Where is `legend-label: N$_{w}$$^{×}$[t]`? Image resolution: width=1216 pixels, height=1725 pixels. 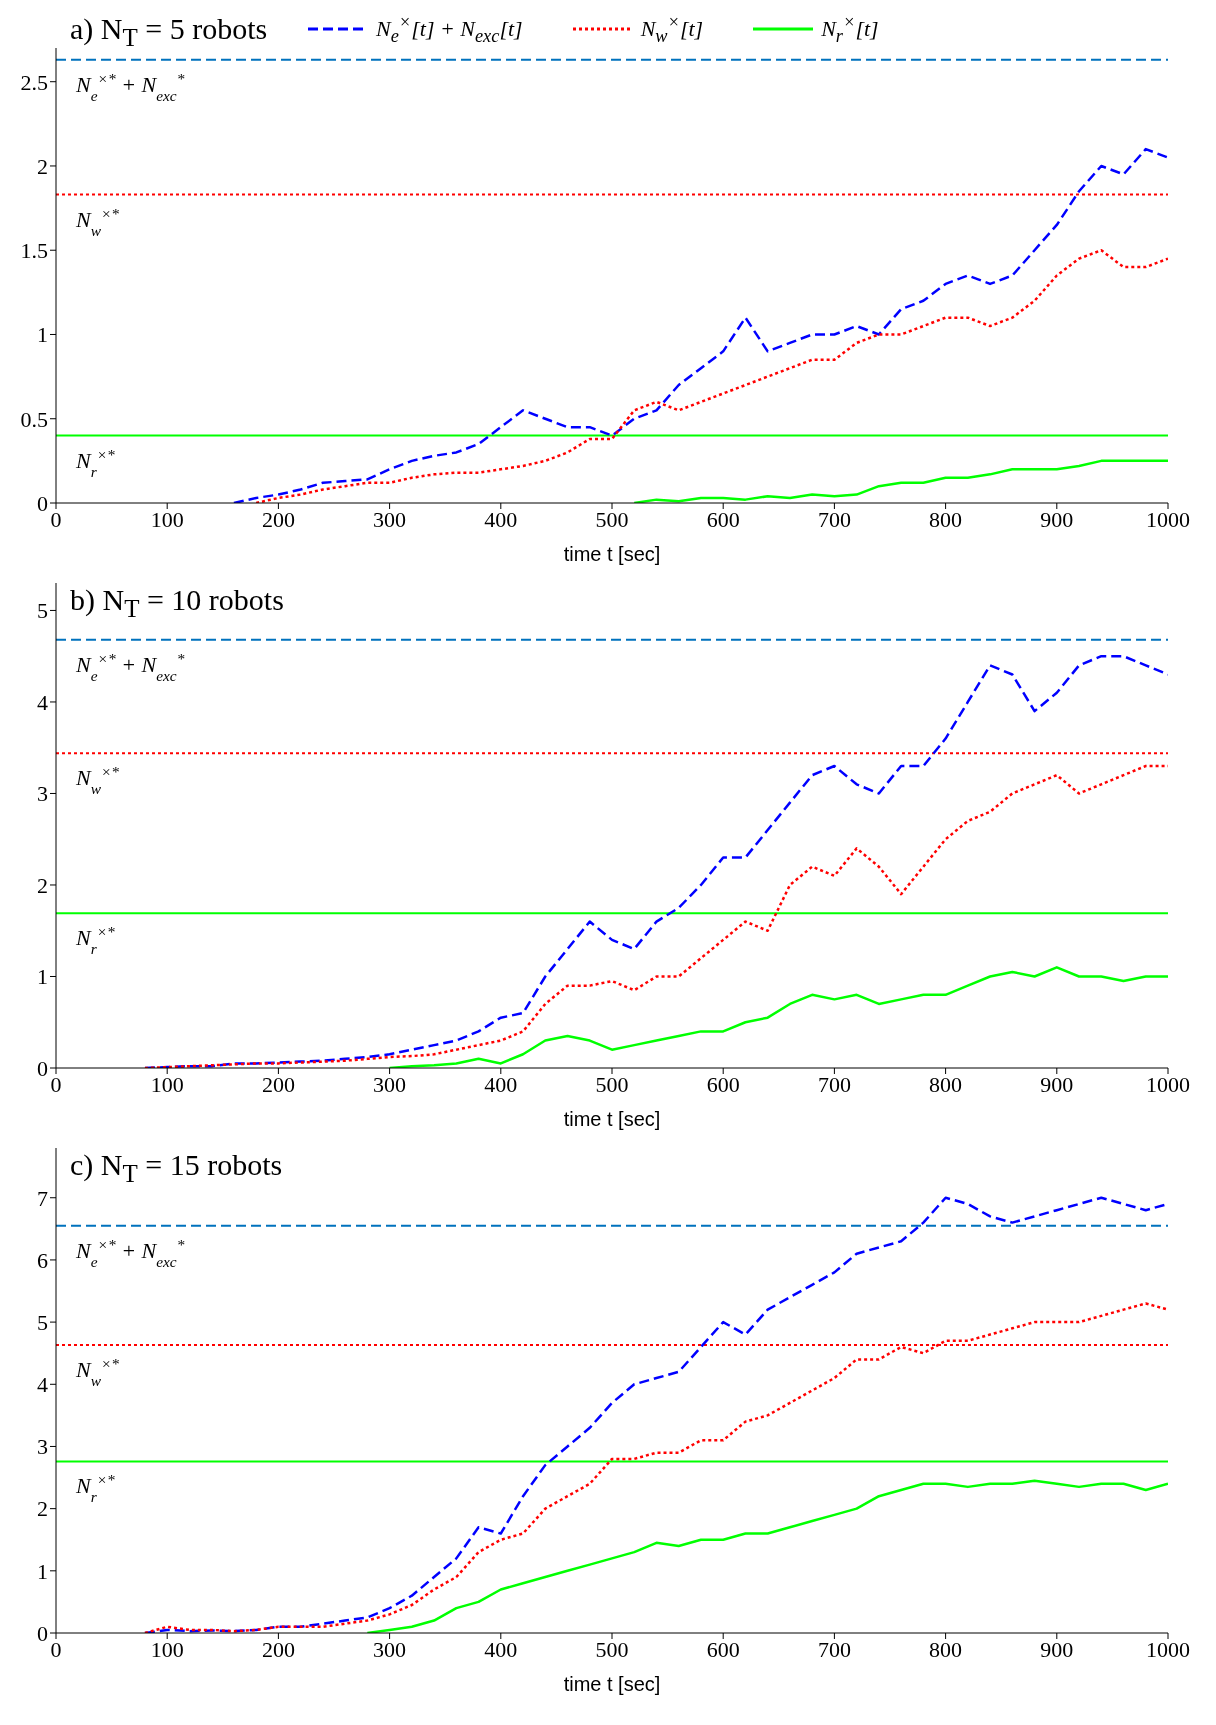
legend-label: N$_{w}$$^{×}$[t] is located at coordinates (672, 29).